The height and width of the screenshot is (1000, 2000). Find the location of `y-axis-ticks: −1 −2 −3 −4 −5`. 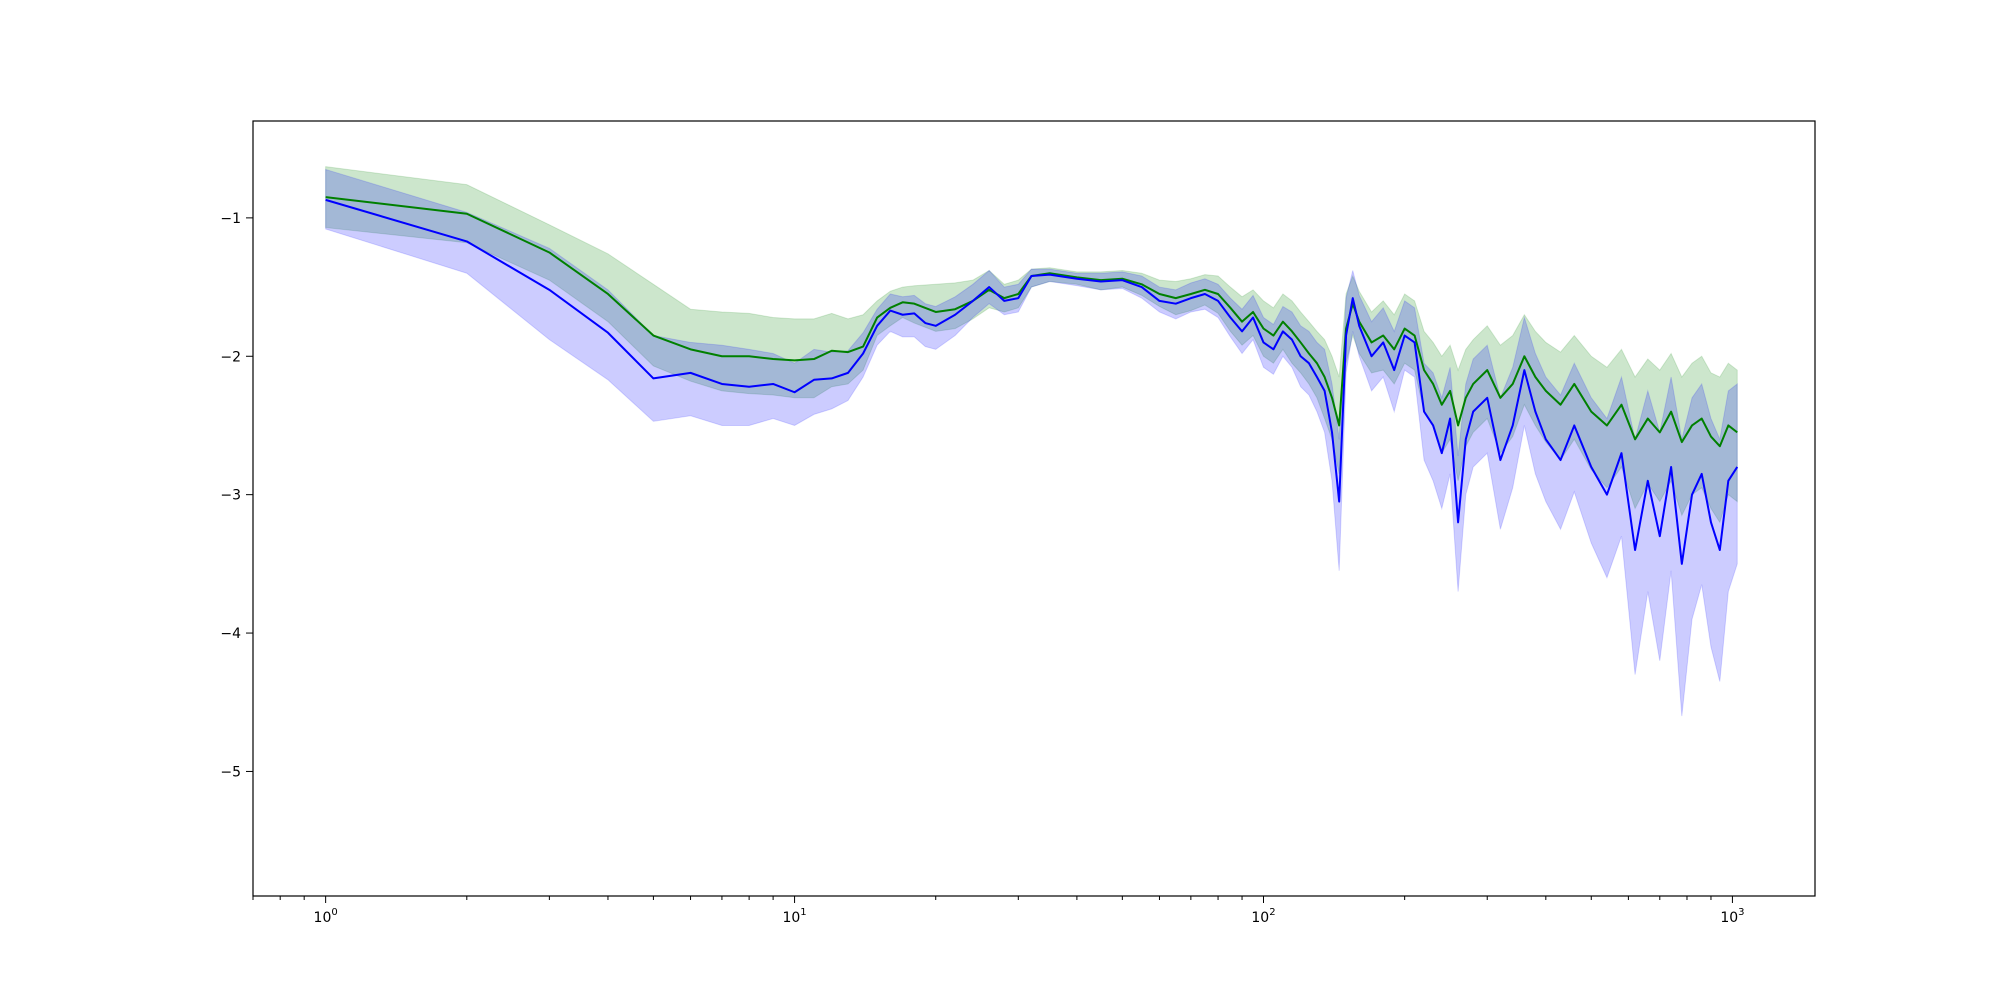

y-axis-ticks: −1 −2 −3 −4 −5 is located at coordinates (236, 495).